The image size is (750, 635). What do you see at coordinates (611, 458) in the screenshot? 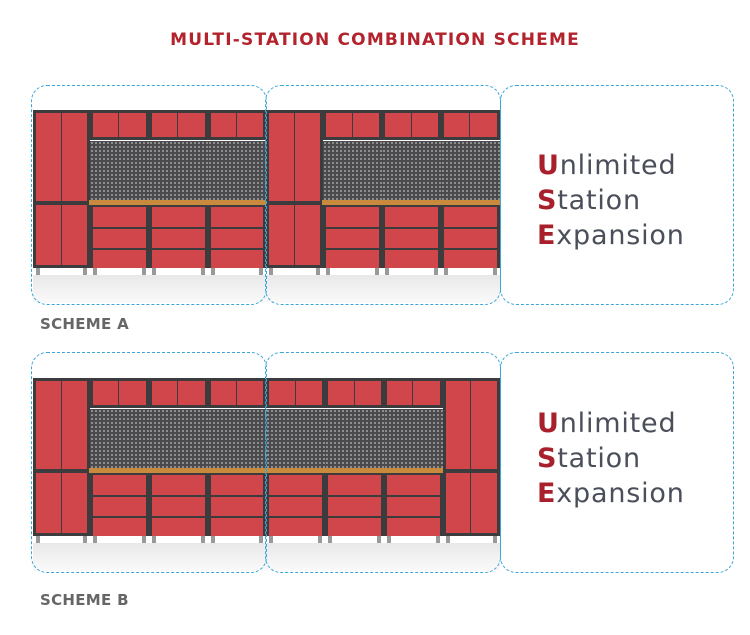
I see `slogan: Unlimited Station Expansion` at bounding box center [611, 458].